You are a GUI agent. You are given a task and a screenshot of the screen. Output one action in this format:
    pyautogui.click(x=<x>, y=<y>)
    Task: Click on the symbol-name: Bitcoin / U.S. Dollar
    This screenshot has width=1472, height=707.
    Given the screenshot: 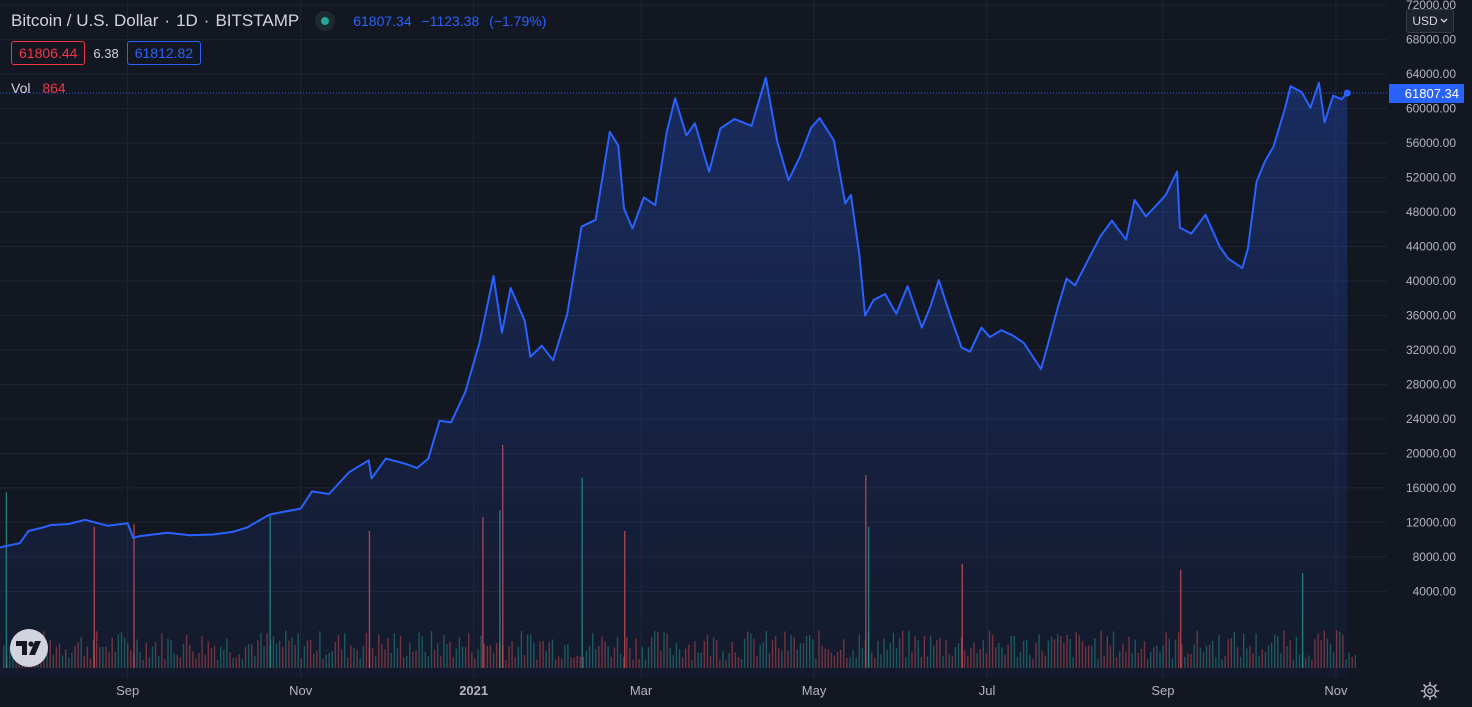 What is the action you would take?
    pyautogui.click(x=85, y=20)
    